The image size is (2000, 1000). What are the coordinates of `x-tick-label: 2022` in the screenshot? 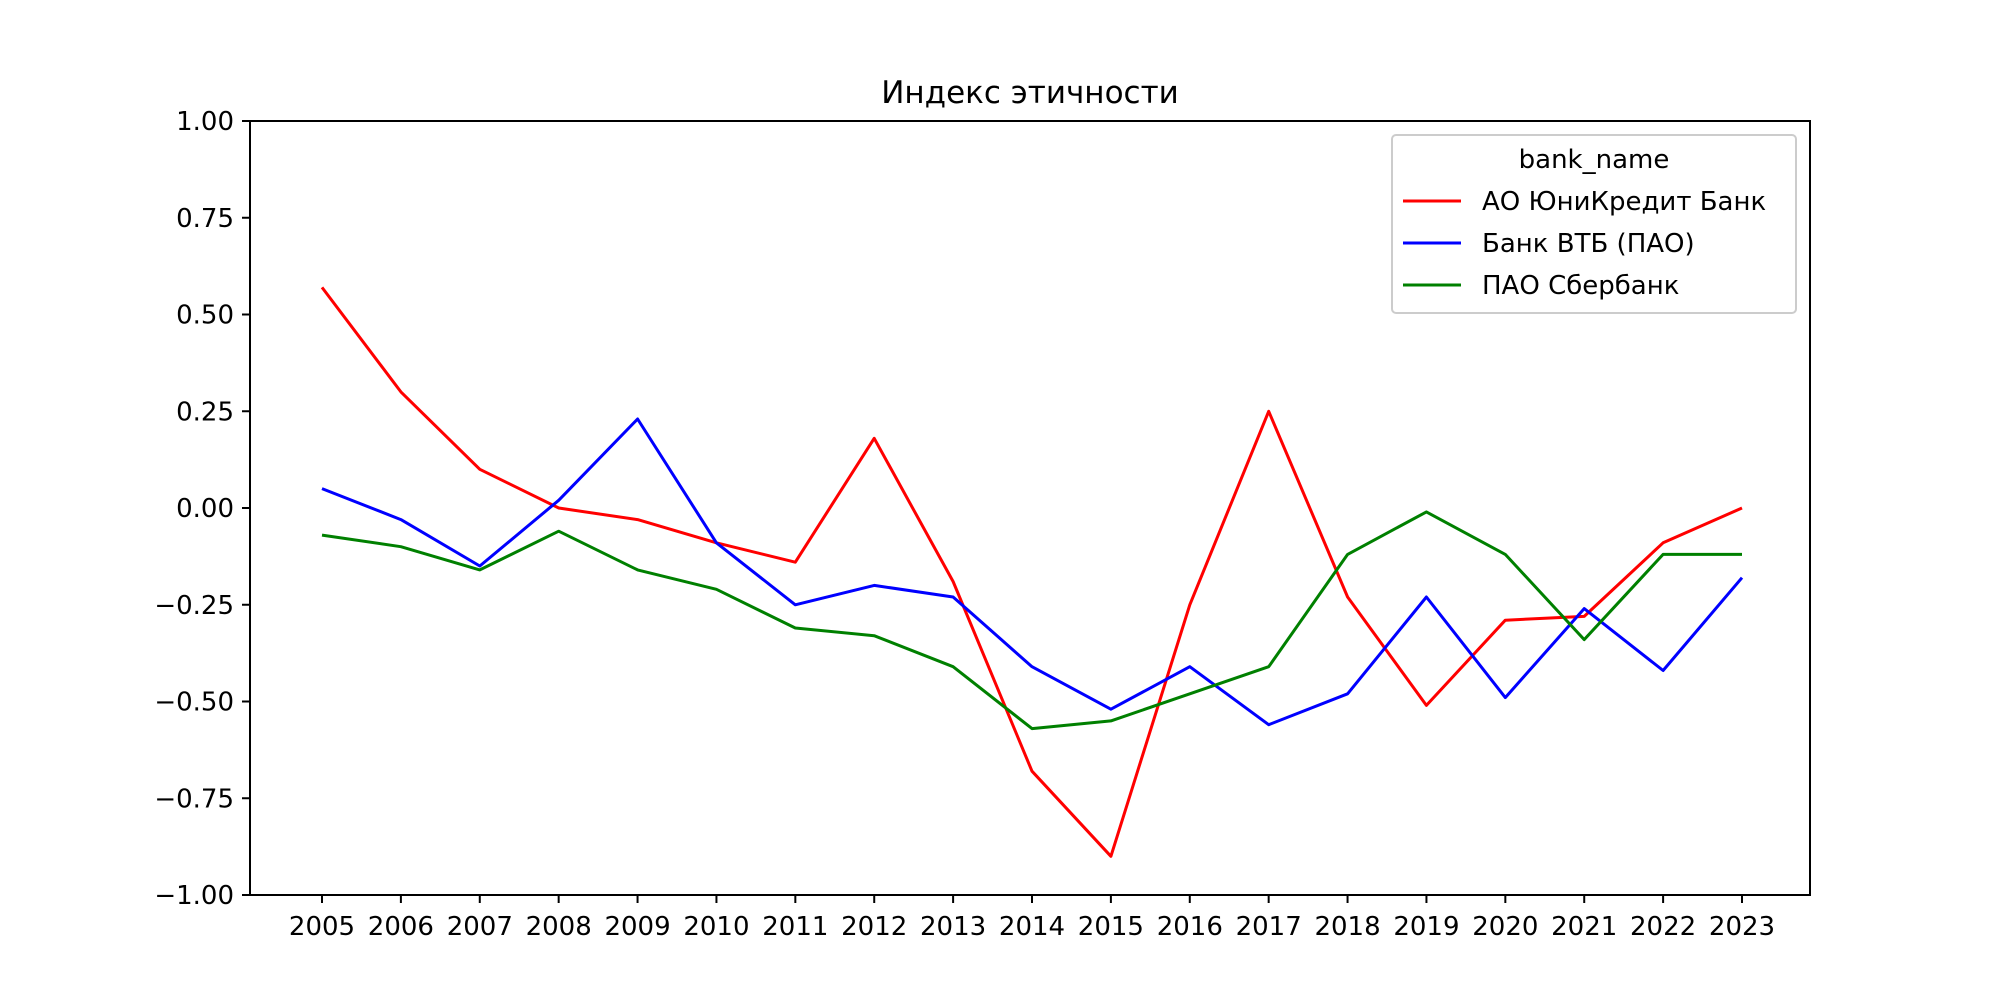 It's located at (1663, 927).